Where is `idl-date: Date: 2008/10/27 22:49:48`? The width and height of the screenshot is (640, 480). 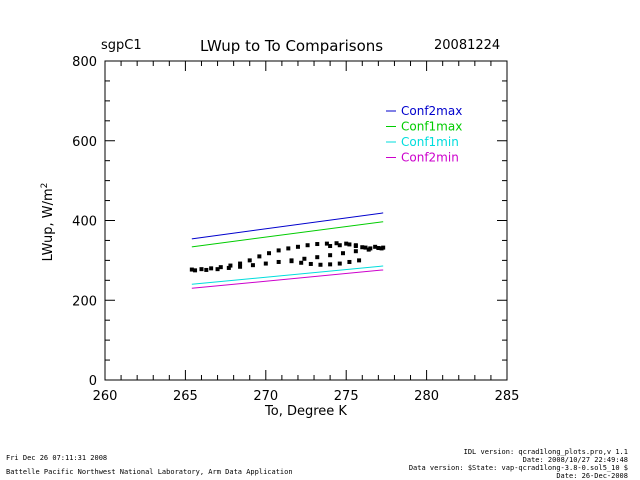 idl-date: Date: 2008/10/27 22:49:48 is located at coordinates (575, 460).